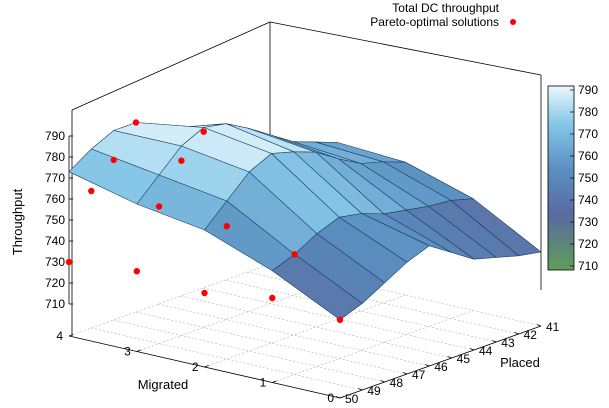 This screenshot has width=609, height=408. What do you see at coordinates (55, 241) in the screenshot?
I see `z-tick-label: 740` at bounding box center [55, 241].